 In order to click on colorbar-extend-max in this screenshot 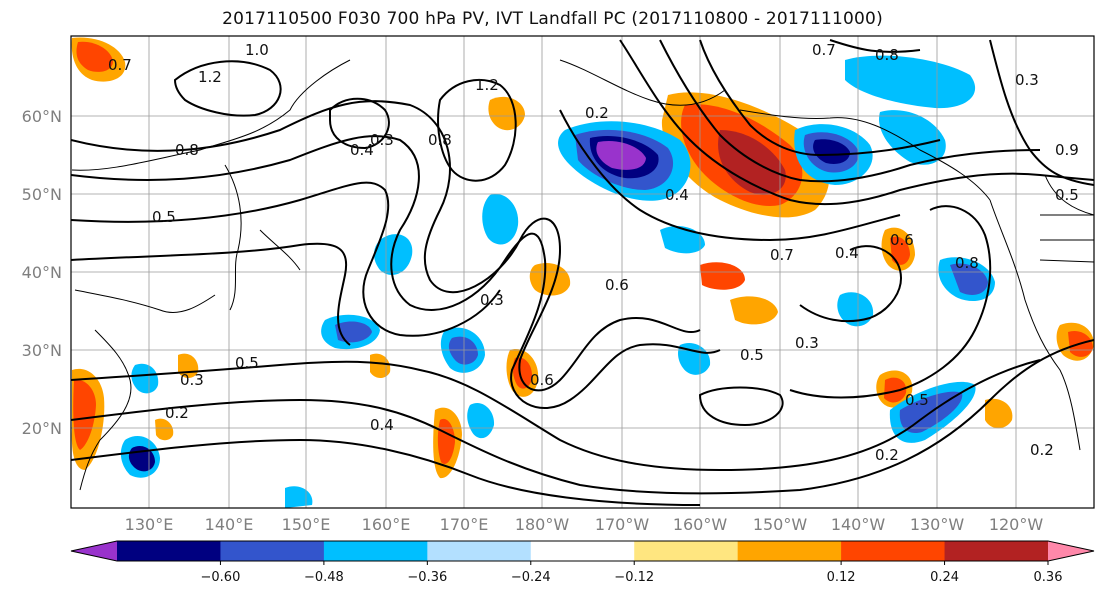, I will do `click(1071, 551)`.